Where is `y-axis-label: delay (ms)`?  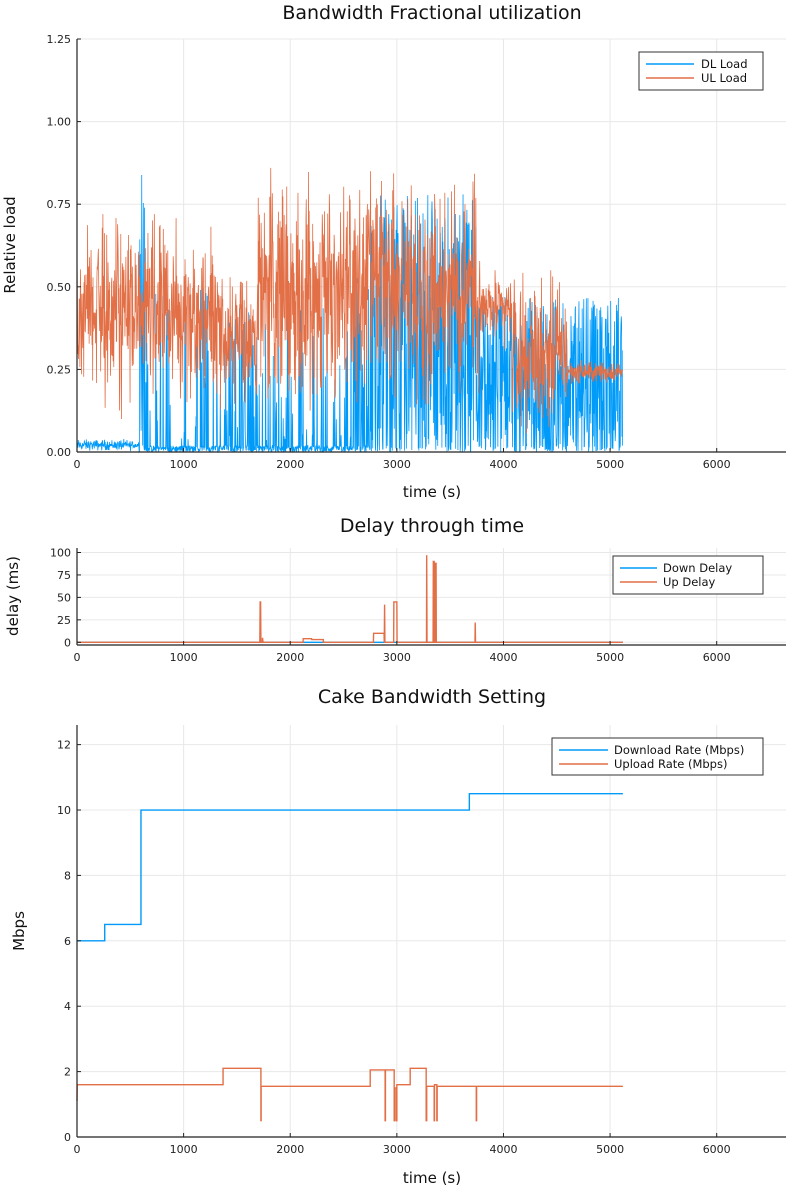
y-axis-label: delay (ms) is located at coordinates (13, 596).